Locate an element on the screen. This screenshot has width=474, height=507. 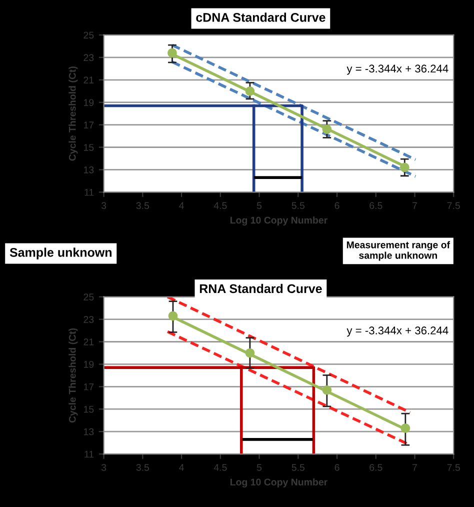
text: Measurement range of sample unknown is located at coordinates (398, 251).